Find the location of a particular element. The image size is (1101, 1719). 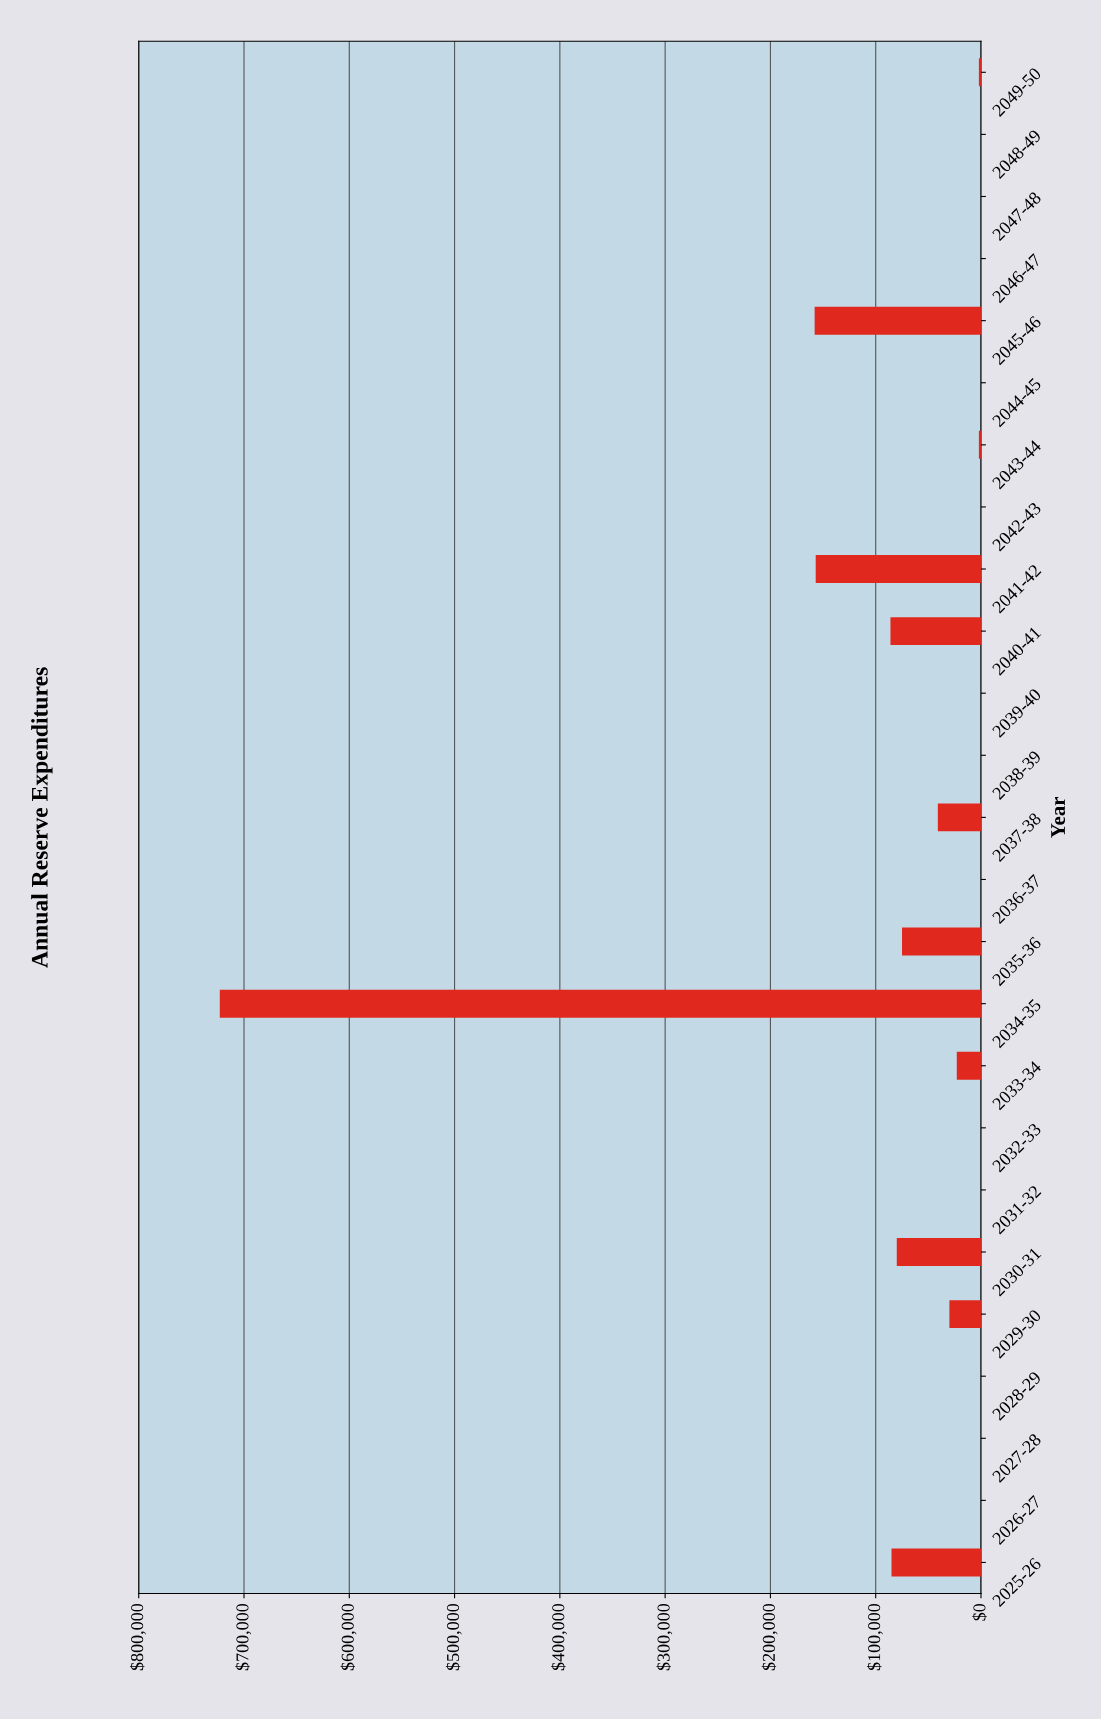

x-tick-label: $600,000 is located at coordinates (348, 1637).